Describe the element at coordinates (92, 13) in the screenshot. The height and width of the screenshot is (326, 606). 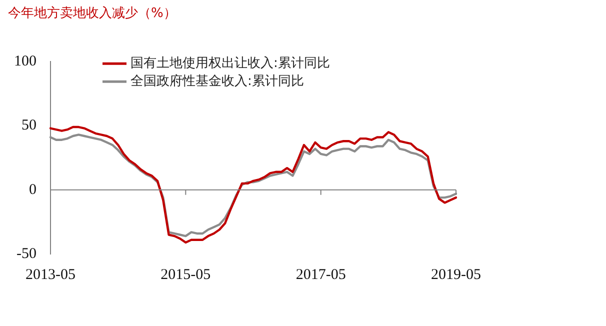
I see `chart-title: 今年地方卖地收入减少（%）` at that location.